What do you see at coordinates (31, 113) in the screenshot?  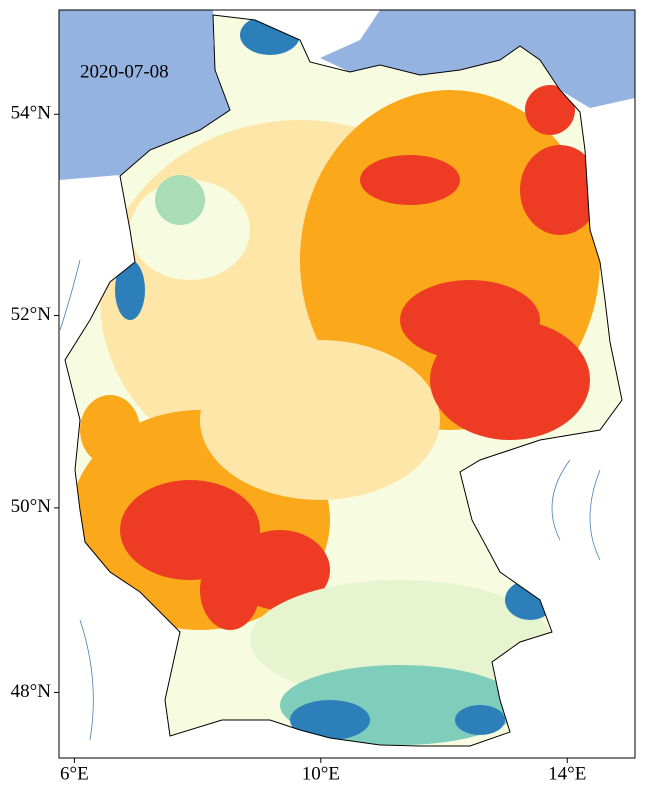 I see `y-tick-label: 54°N` at bounding box center [31, 113].